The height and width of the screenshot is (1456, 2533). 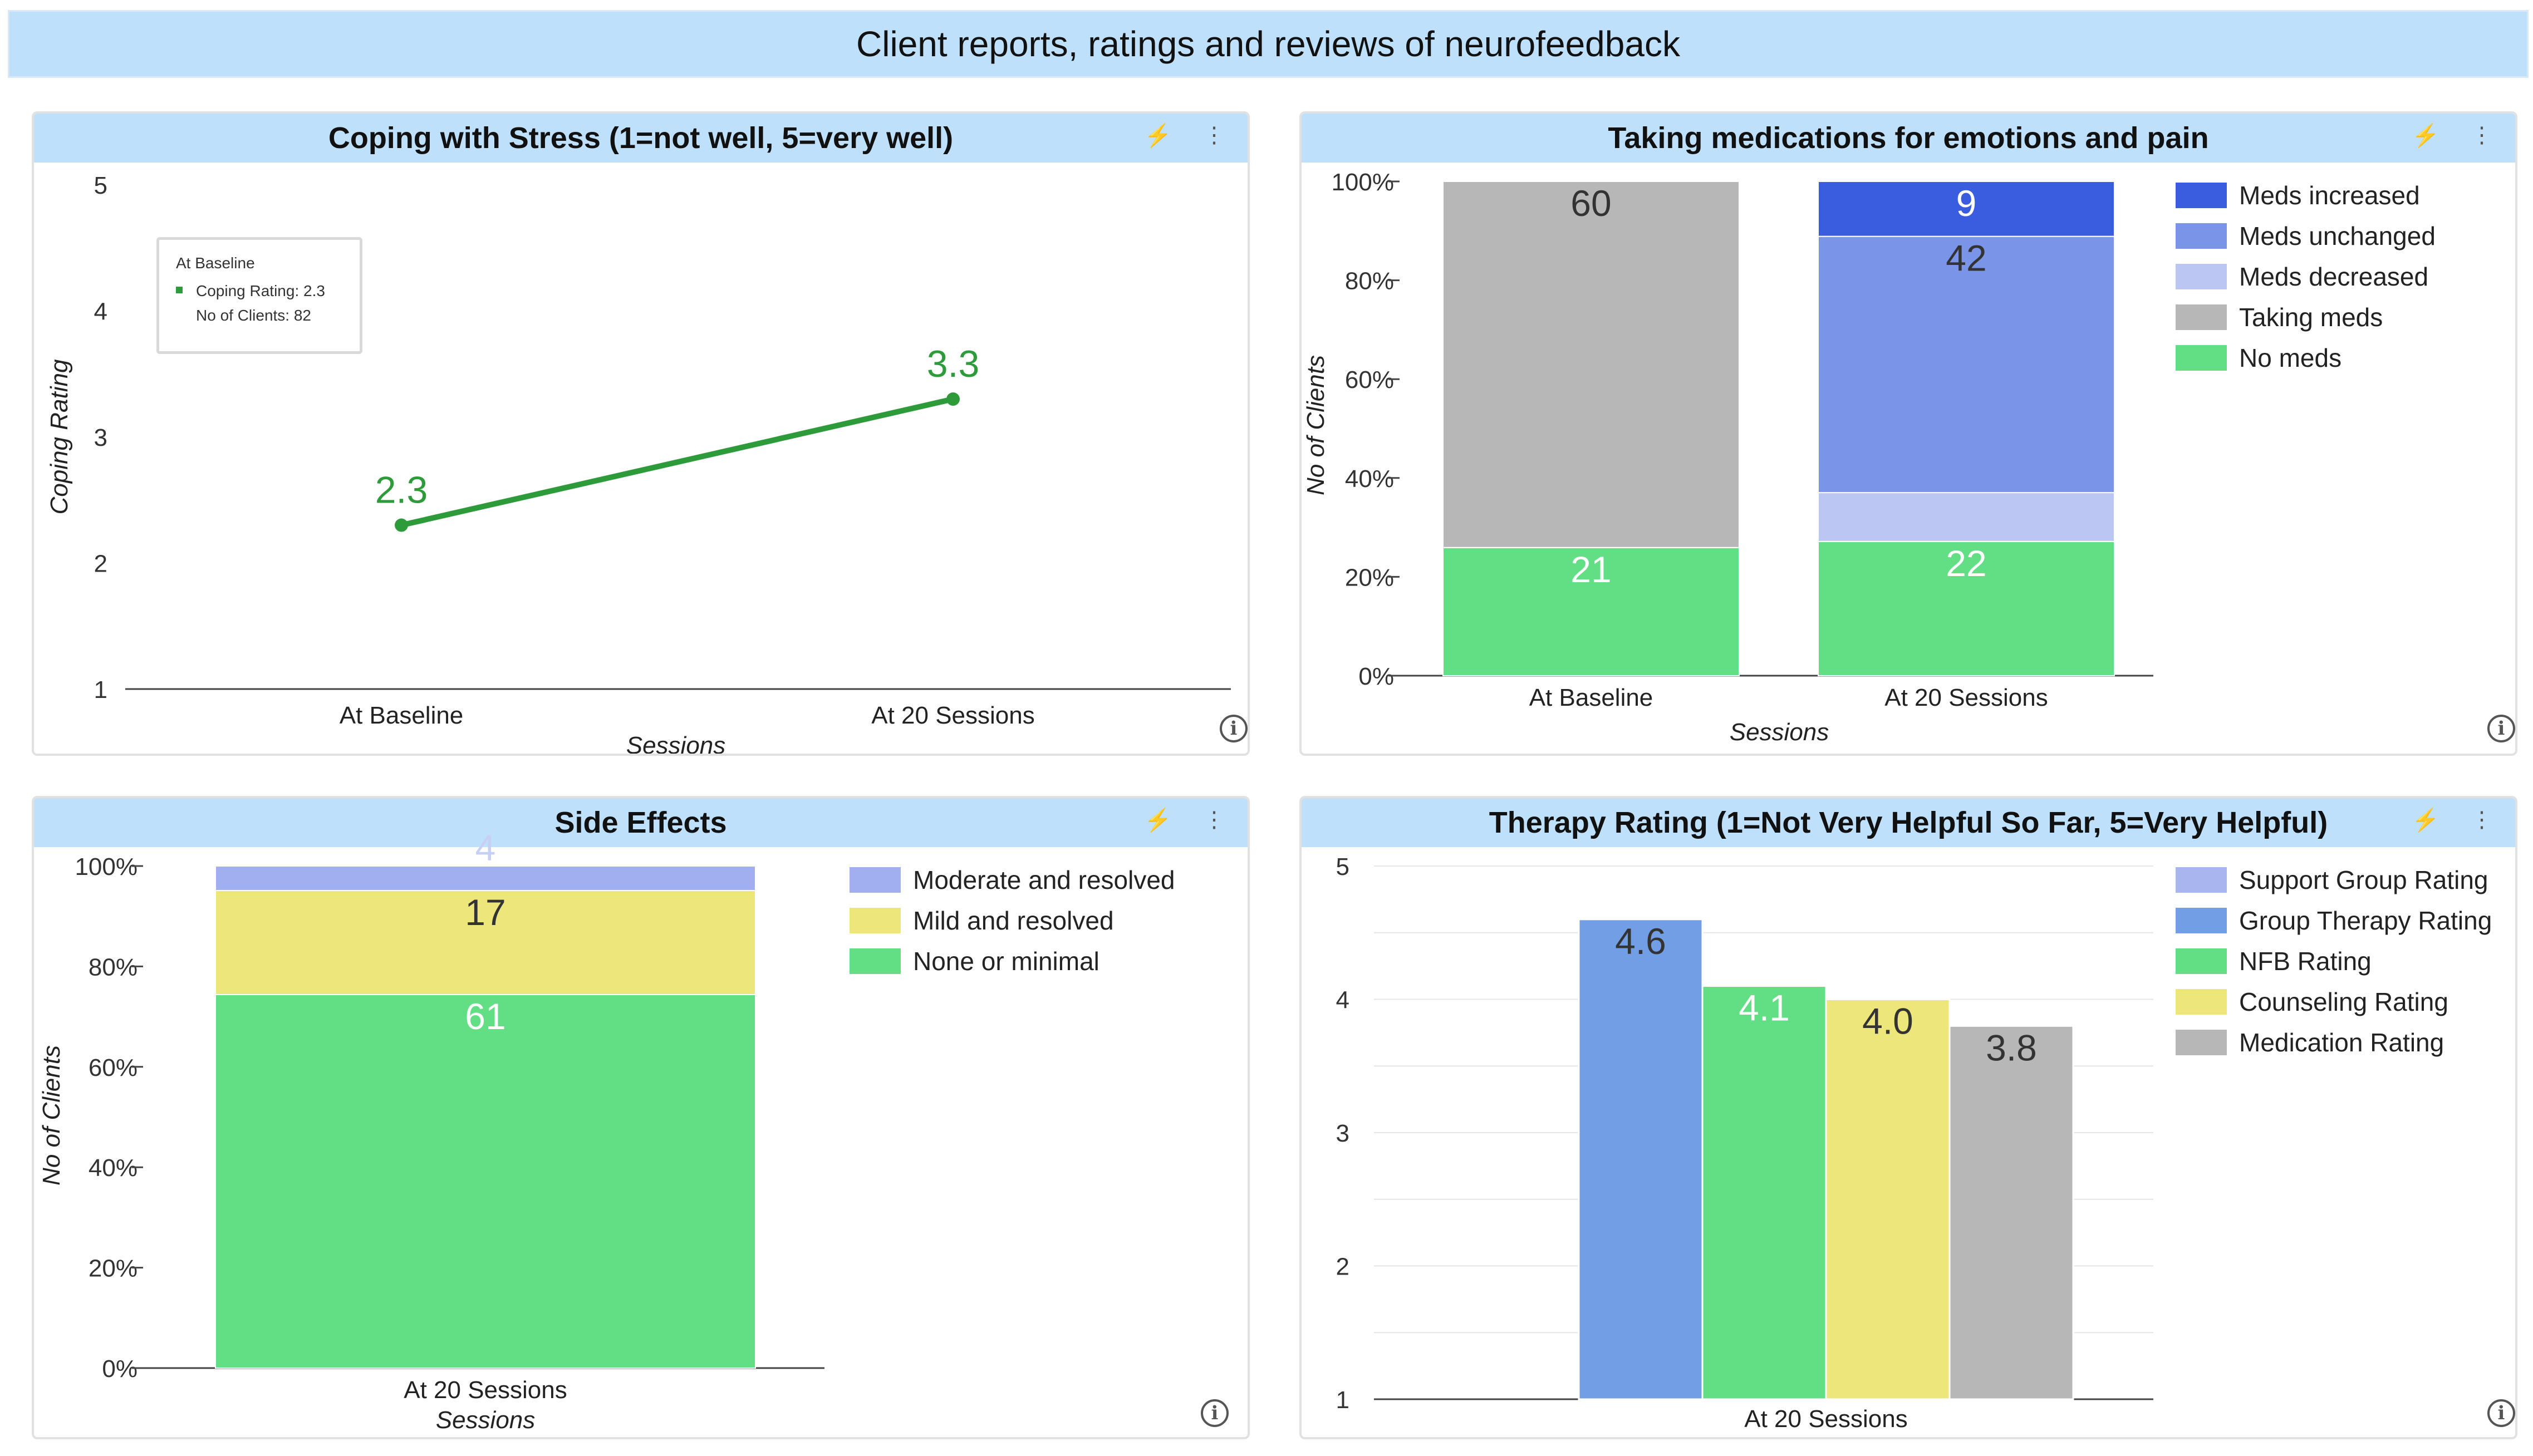 What do you see at coordinates (1764, 1008) in the screenshot?
I see `data-label: 4.1` at bounding box center [1764, 1008].